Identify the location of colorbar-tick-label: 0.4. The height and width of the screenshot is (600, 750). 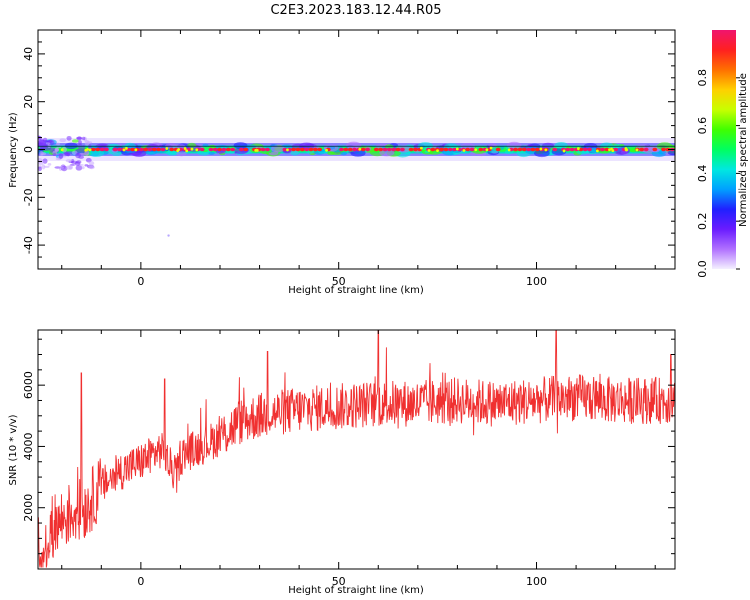
(702, 174).